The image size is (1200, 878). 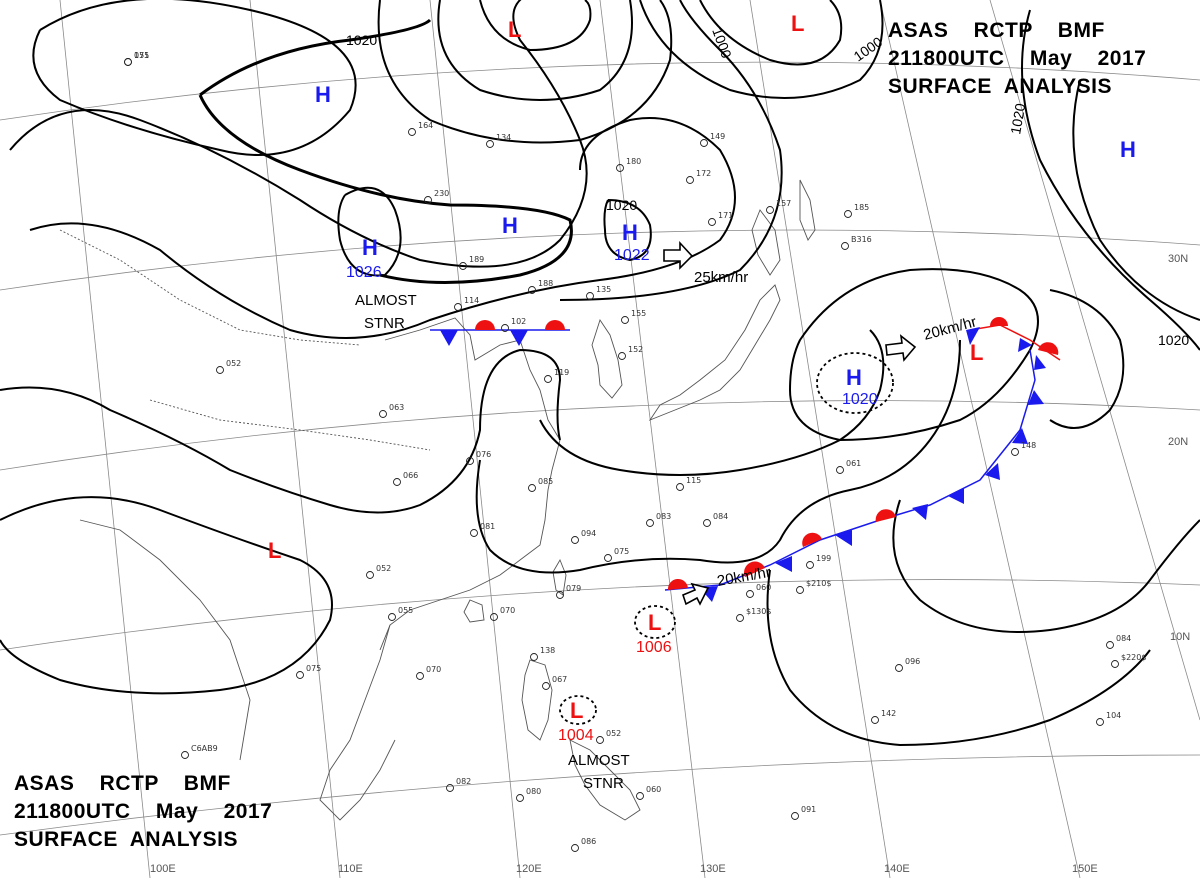 I want to click on station-pressure: 114, so click(x=471, y=300).